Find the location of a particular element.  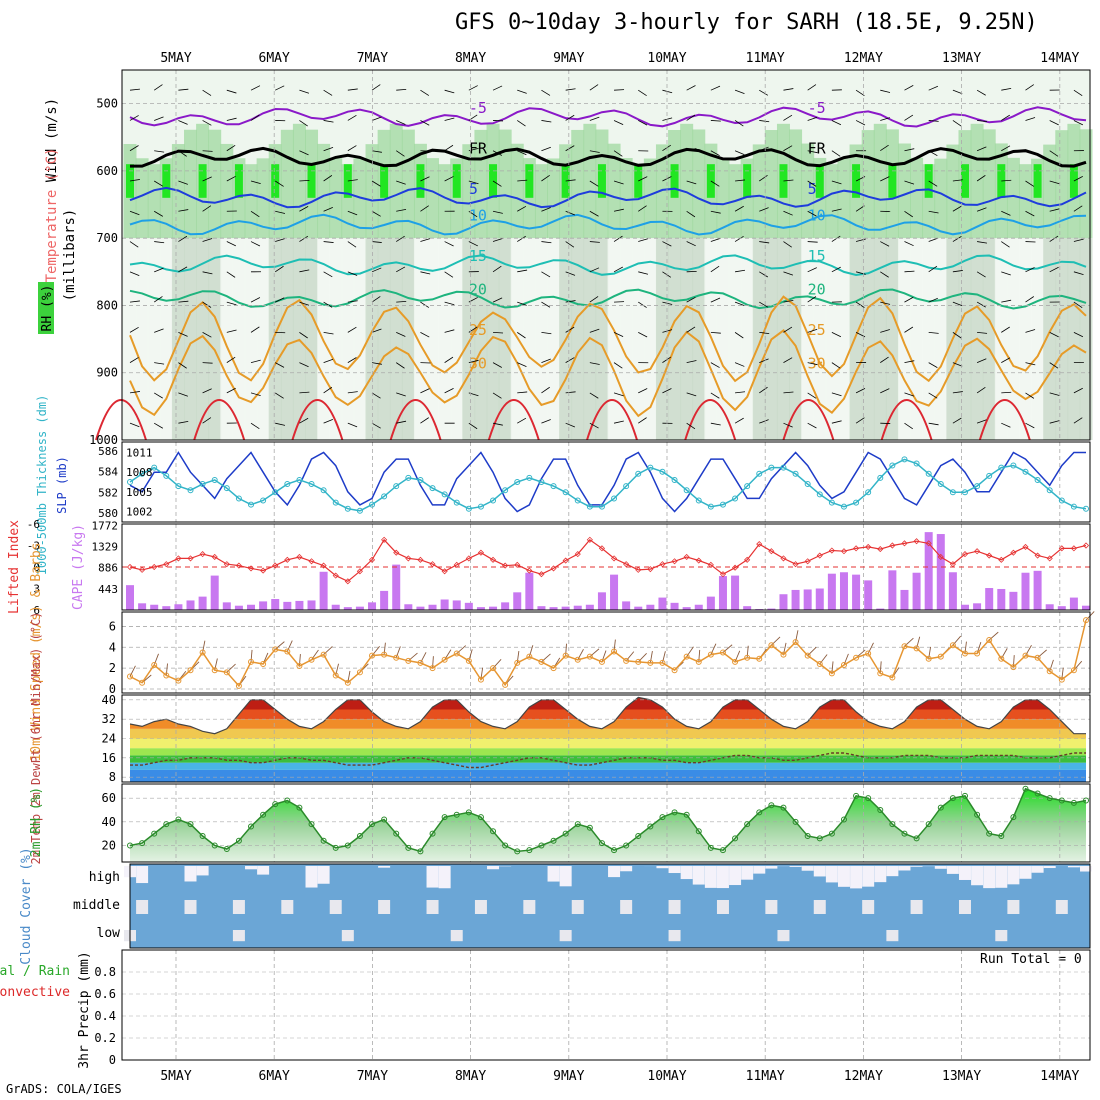

y-tick-label: 0.4 is located at coordinates (105, 1016).